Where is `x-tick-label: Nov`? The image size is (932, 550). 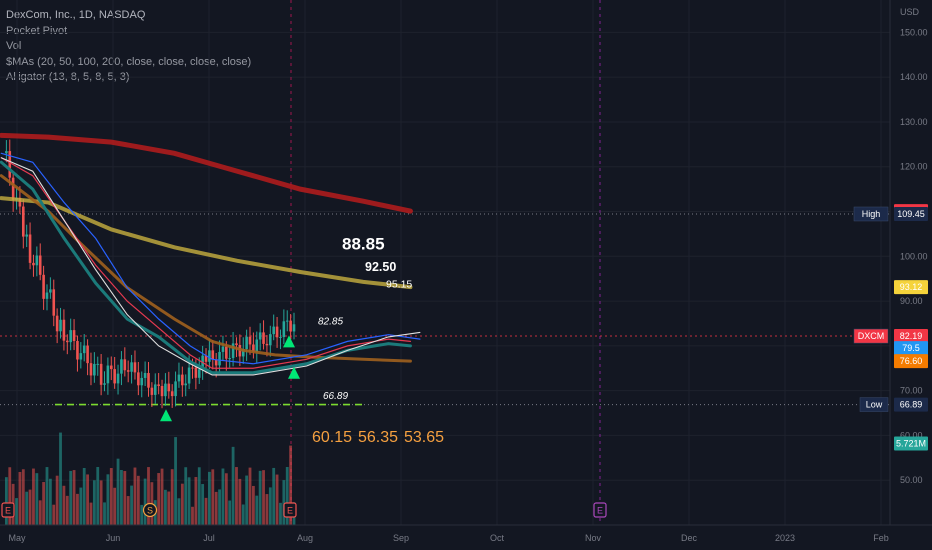 x-tick-label: Nov is located at coordinates (593, 538).